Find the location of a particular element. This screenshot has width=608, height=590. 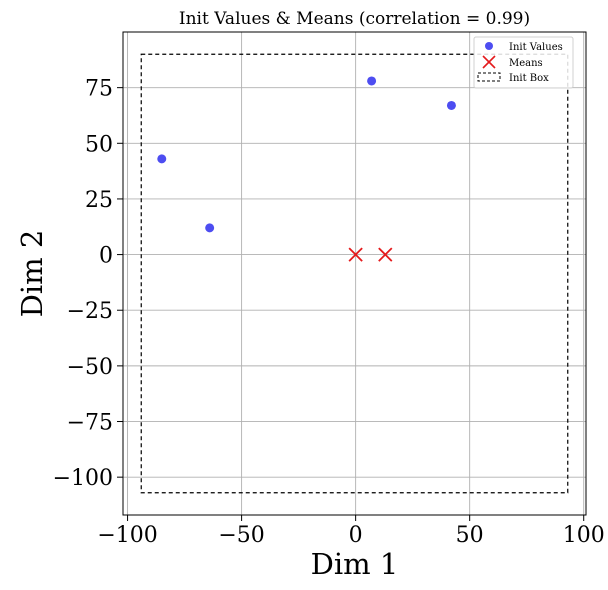

legend-frame is located at coordinates (523, 62).